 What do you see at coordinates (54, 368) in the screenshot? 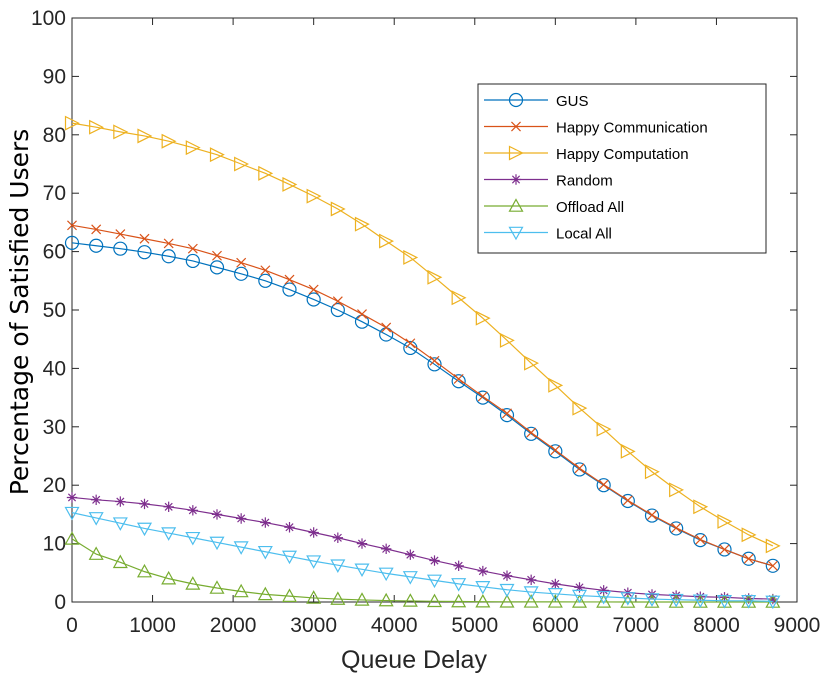
I see `y-tick-label: 40` at bounding box center [54, 368].